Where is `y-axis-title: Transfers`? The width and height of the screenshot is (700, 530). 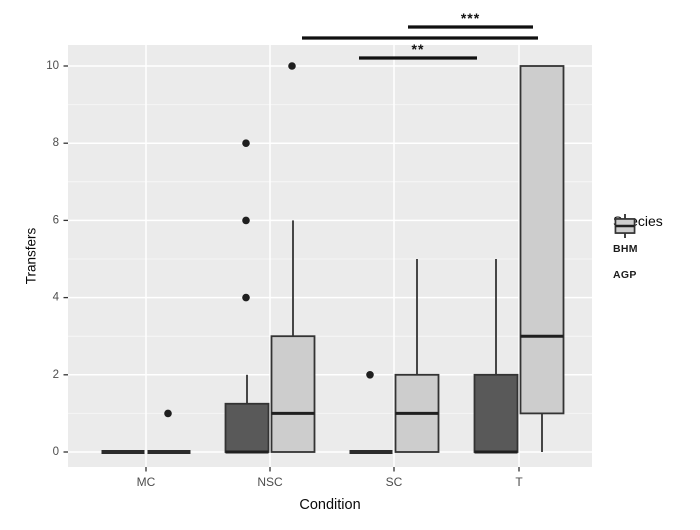
y-axis-title: Transfers is located at coordinates (31, 256).